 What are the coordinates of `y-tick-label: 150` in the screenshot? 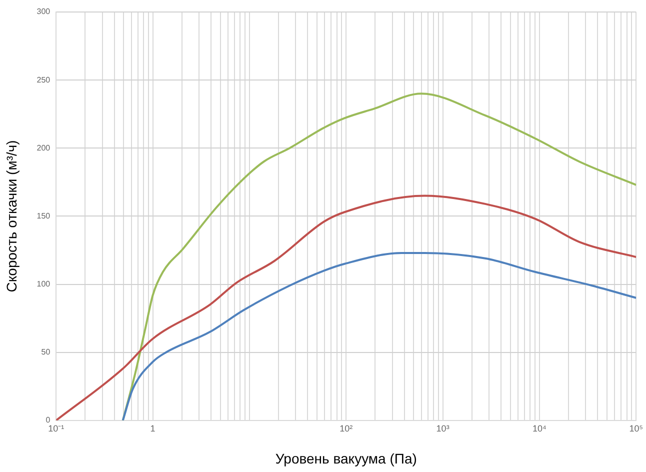 It's located at (43, 215).